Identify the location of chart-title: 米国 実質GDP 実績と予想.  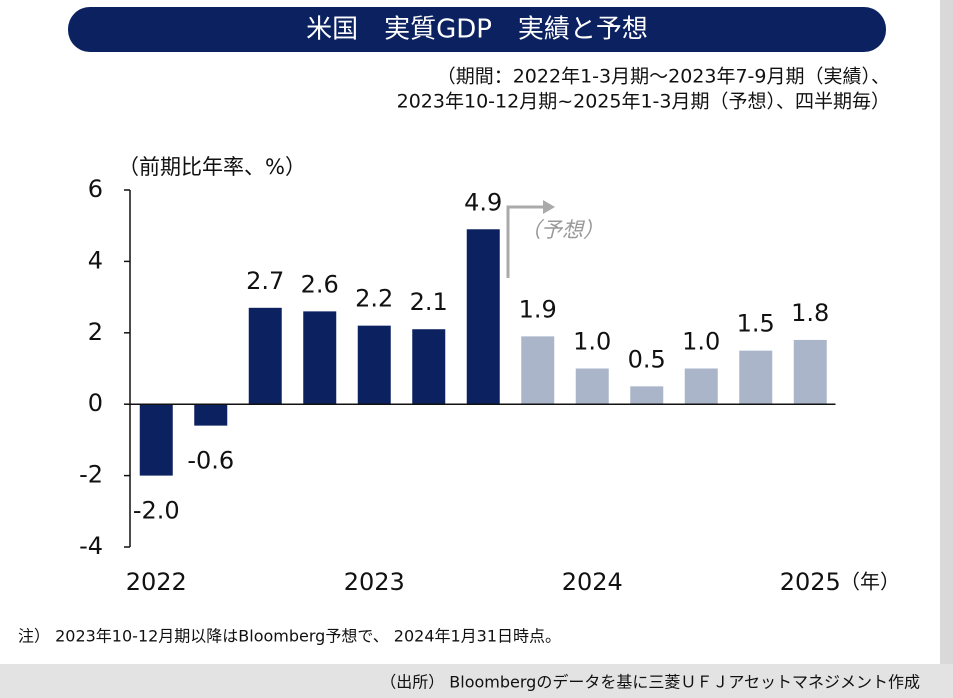
(477, 30).